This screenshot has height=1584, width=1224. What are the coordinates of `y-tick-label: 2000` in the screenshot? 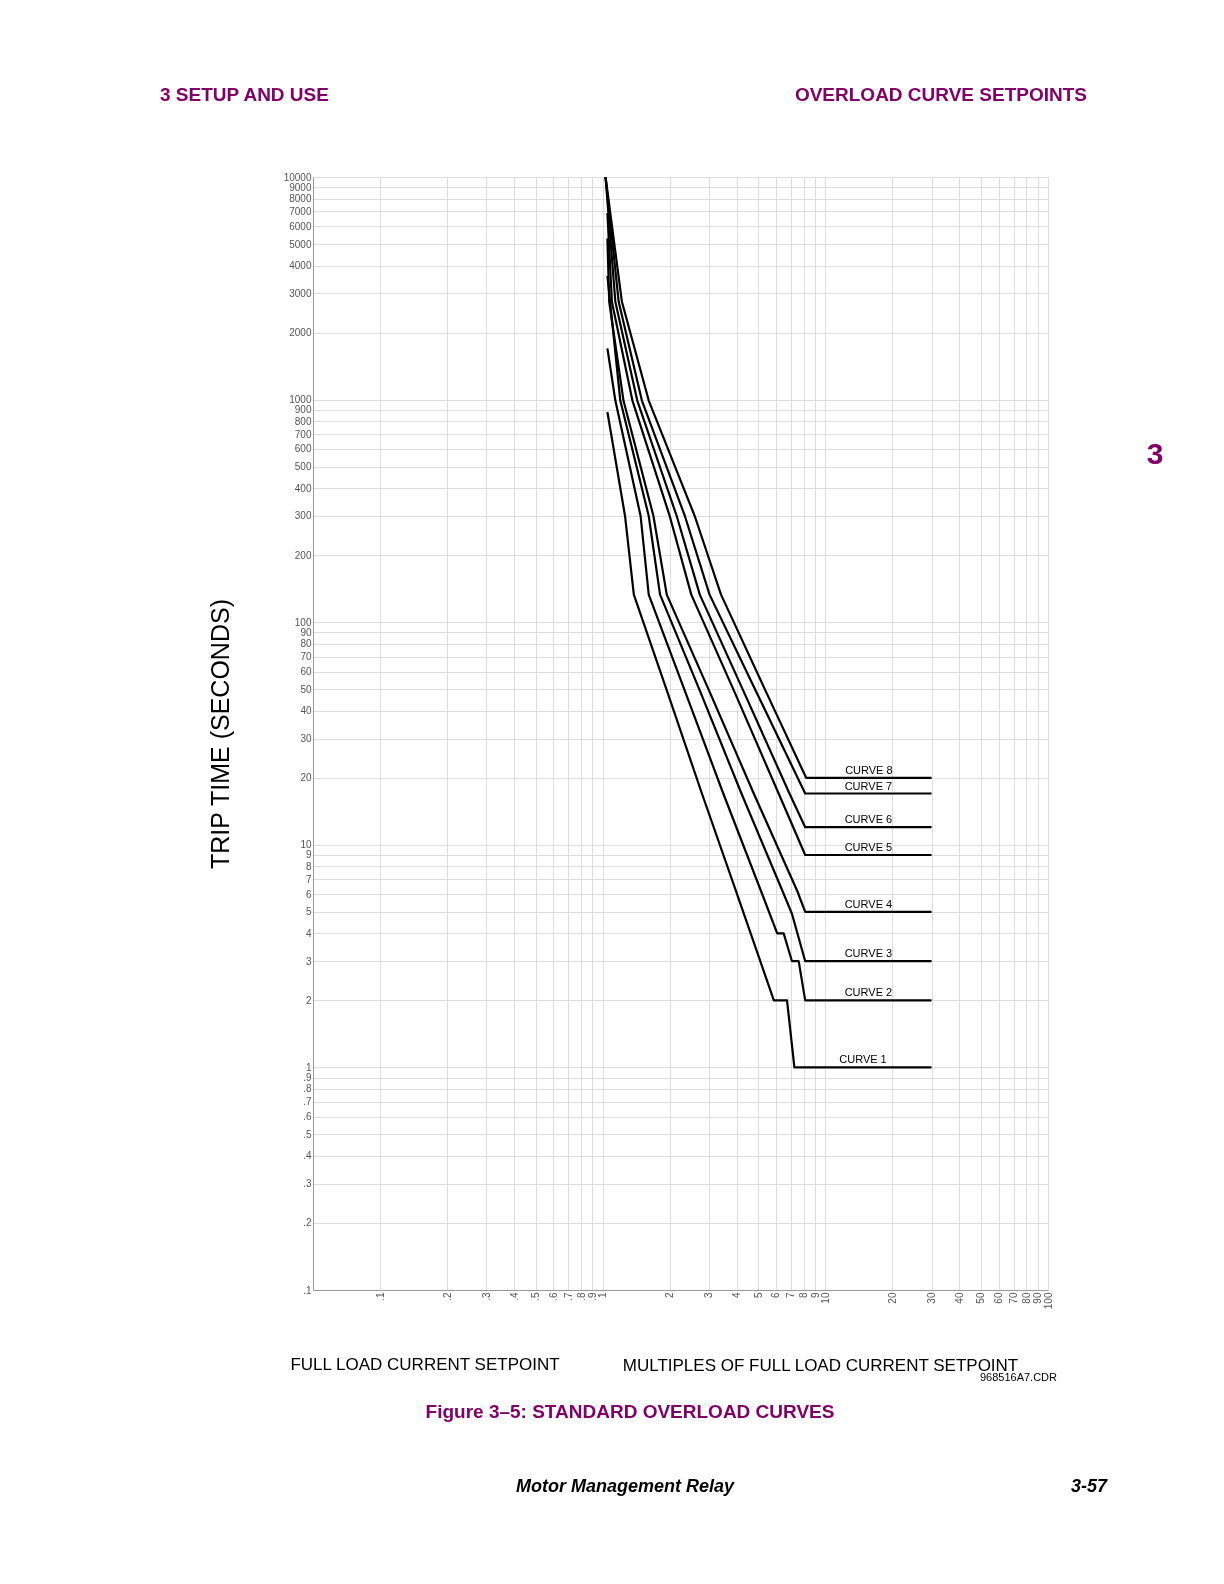 It's located at (300, 333).